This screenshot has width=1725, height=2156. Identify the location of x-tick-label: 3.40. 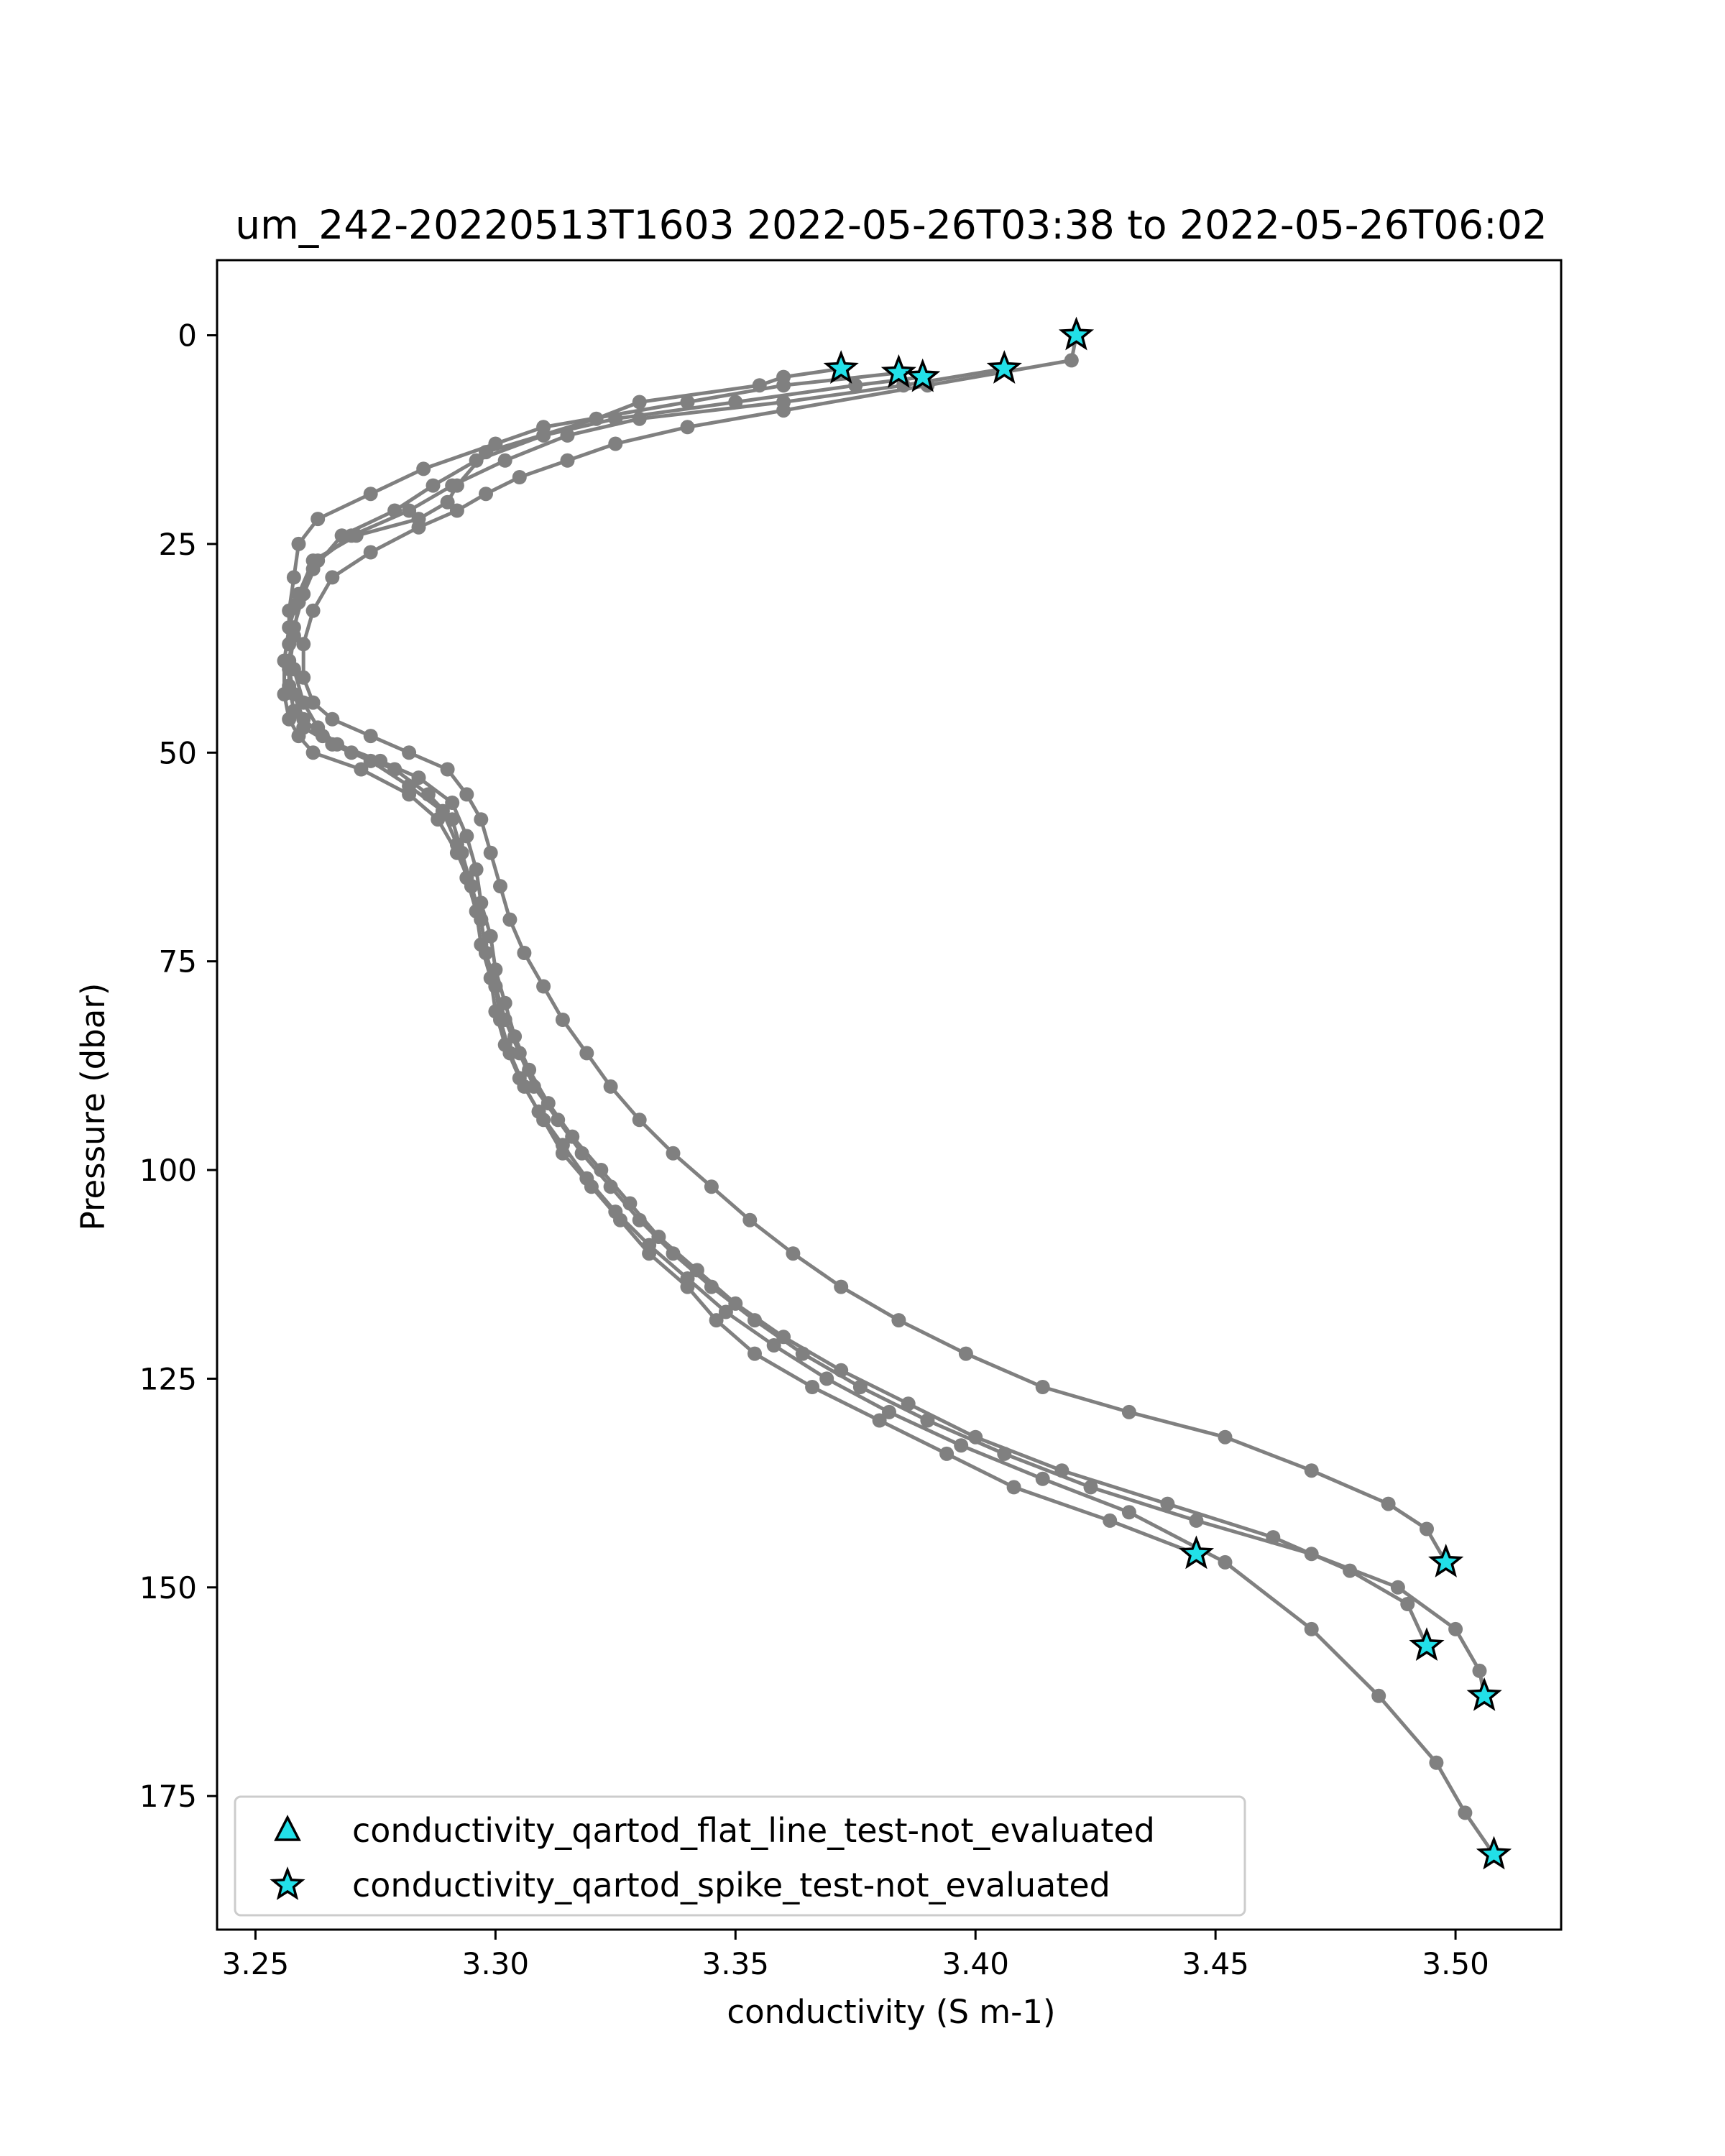
(975, 1964).